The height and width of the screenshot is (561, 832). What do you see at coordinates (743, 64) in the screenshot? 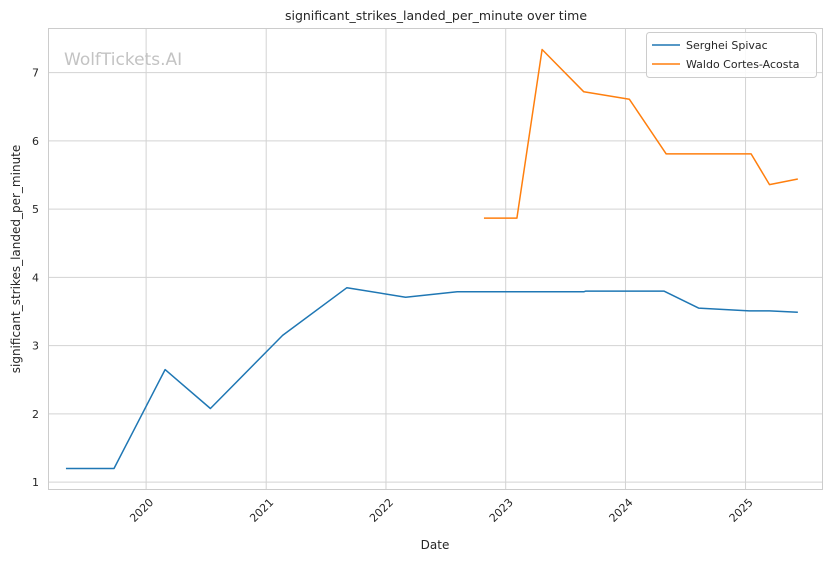
I see `legend-label: Waldo Cortes-Acosta` at bounding box center [743, 64].